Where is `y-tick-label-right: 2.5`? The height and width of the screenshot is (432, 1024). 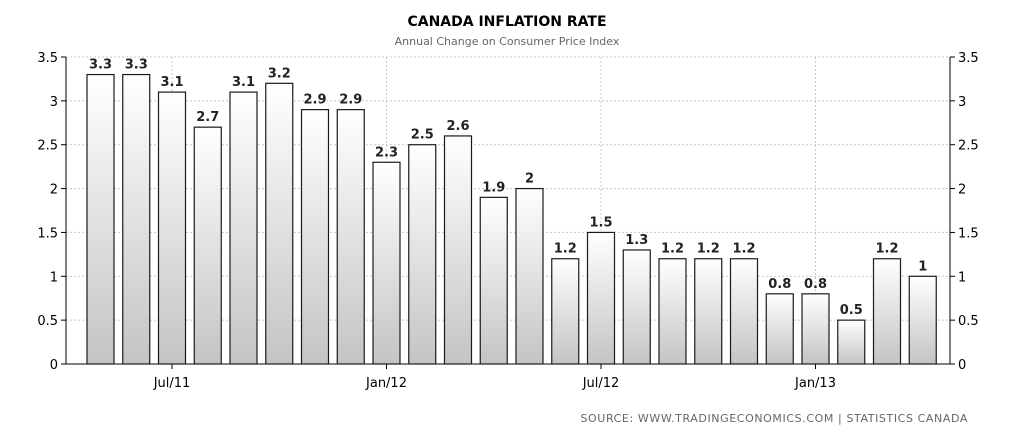 y-tick-label-right: 2.5 is located at coordinates (968, 146).